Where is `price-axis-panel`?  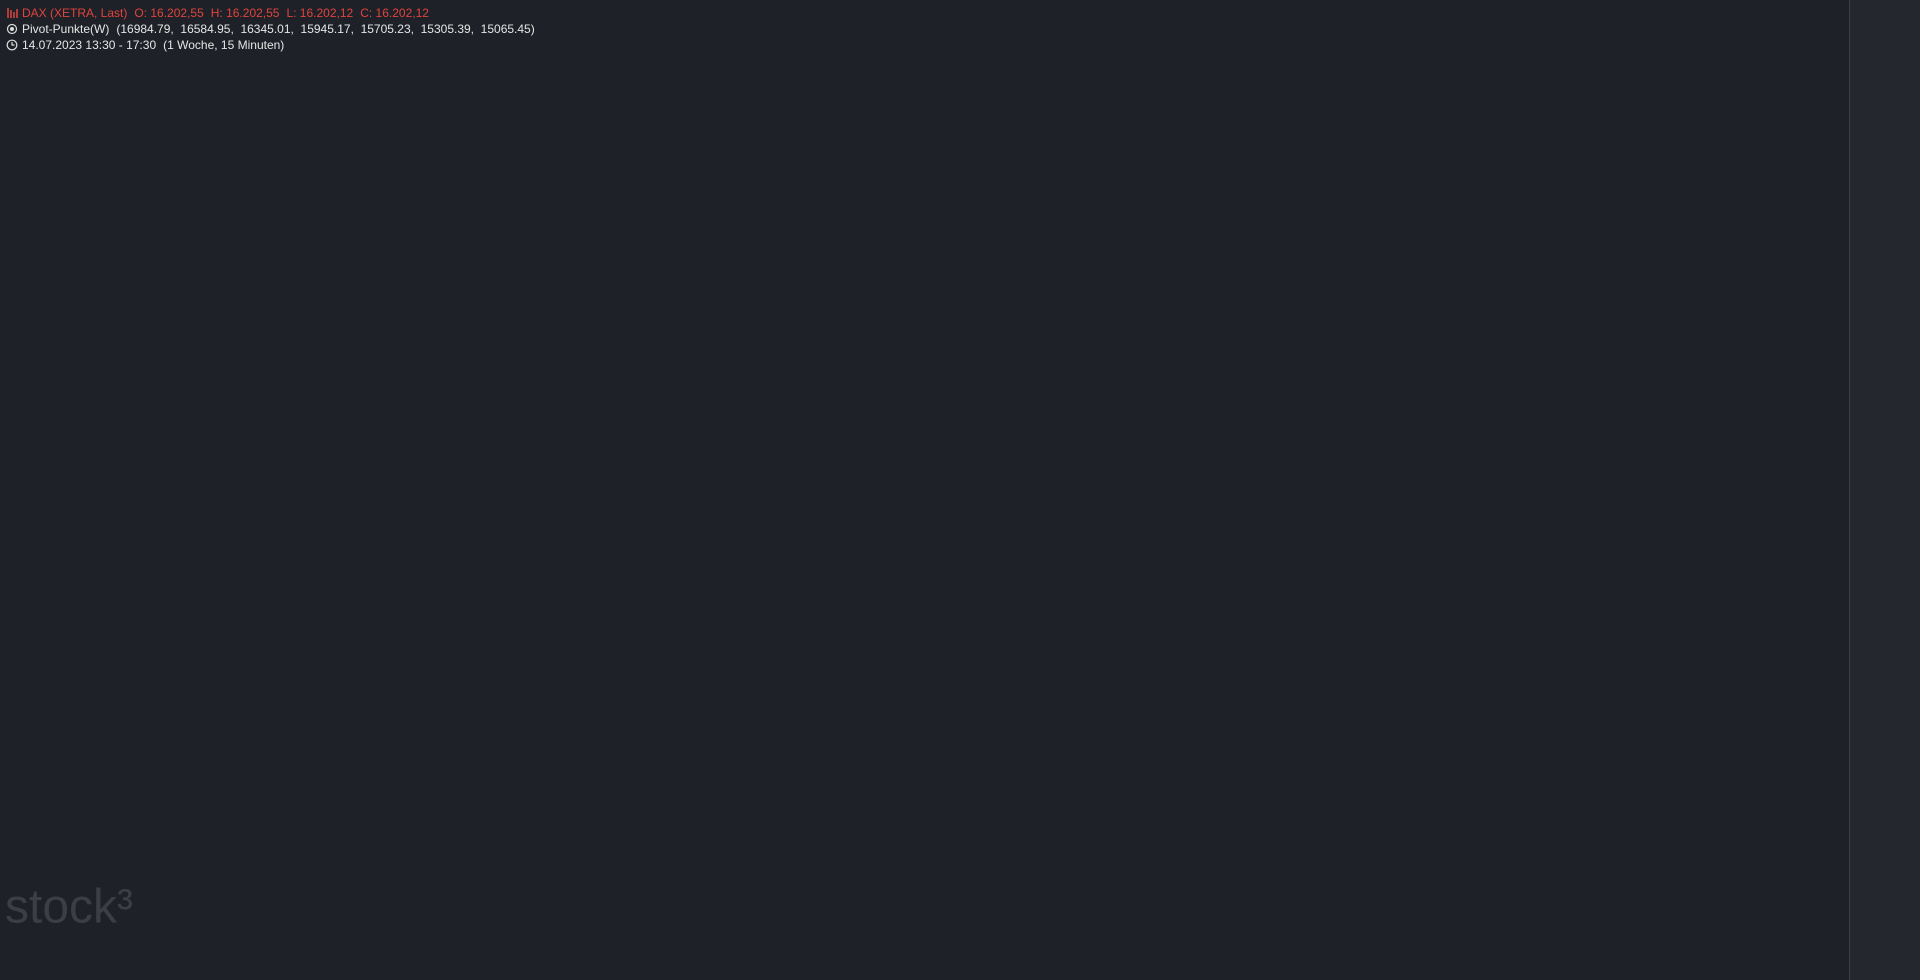 price-axis-panel is located at coordinates (1884, 490).